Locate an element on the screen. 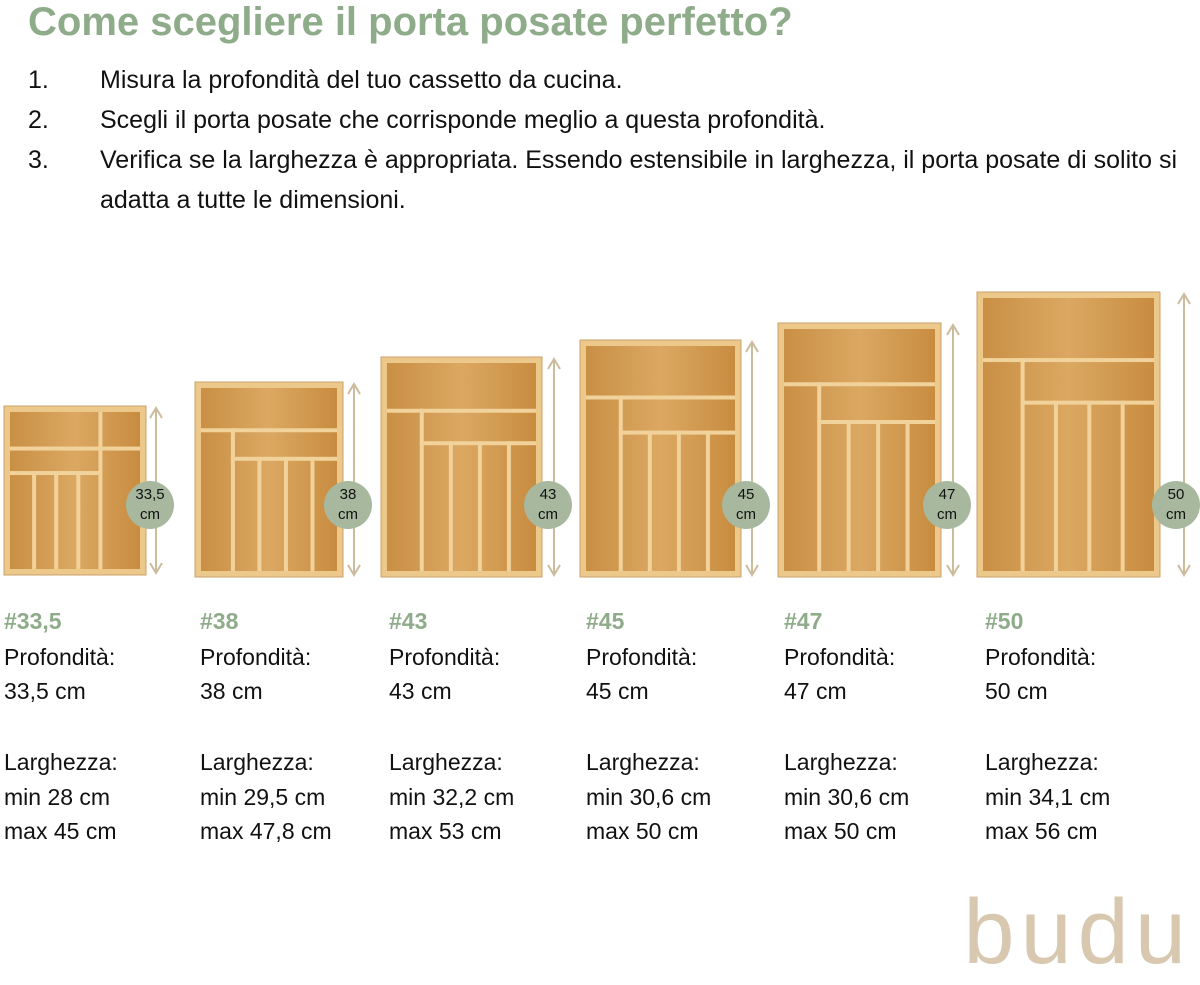 The height and width of the screenshot is (985, 1200). width-min: min 30,6 cm is located at coordinates (847, 797).